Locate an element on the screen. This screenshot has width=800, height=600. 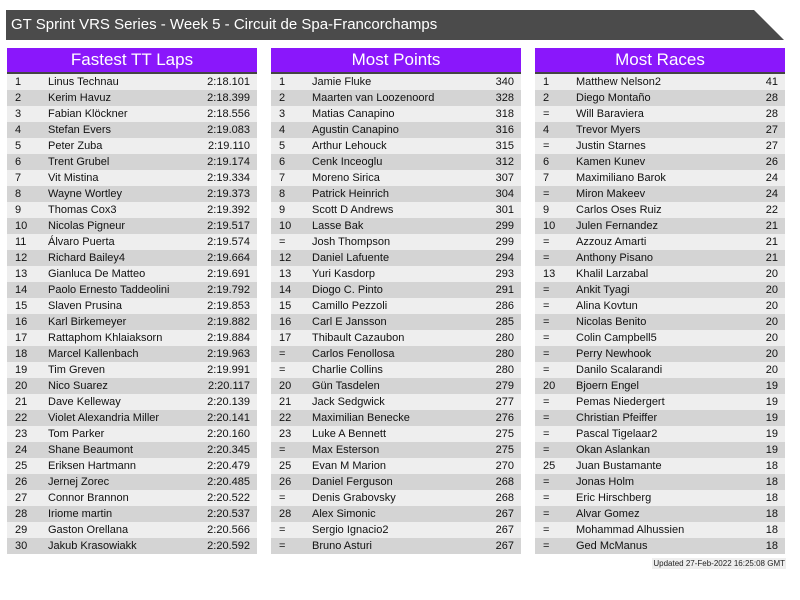
table-row: 26 Jernej Zorec 2:20.485 is located at coordinates (132, 482).